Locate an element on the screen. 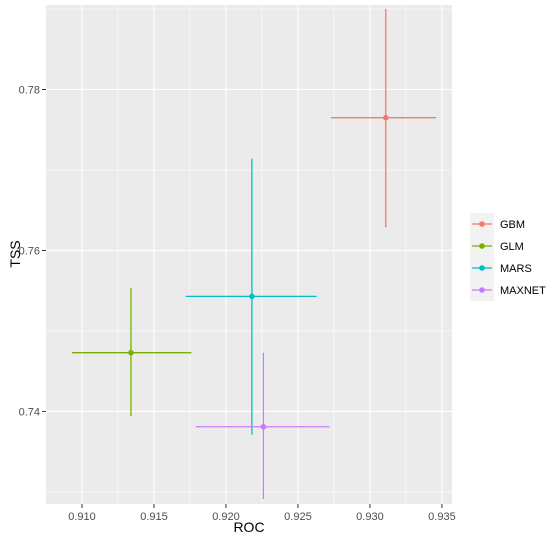  x-tick-label: 0.910 is located at coordinates (82, 517).